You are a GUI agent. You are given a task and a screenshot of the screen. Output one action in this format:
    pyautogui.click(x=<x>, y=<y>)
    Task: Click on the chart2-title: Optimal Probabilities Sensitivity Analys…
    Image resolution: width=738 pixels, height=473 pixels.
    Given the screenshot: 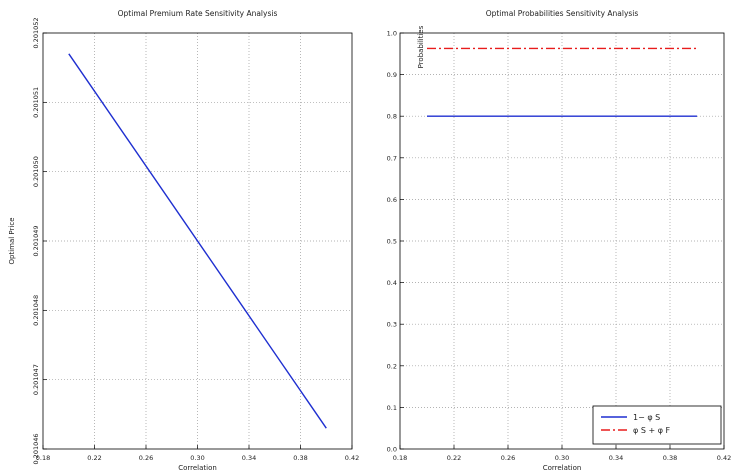 What is the action you would take?
    pyautogui.click(x=562, y=13)
    